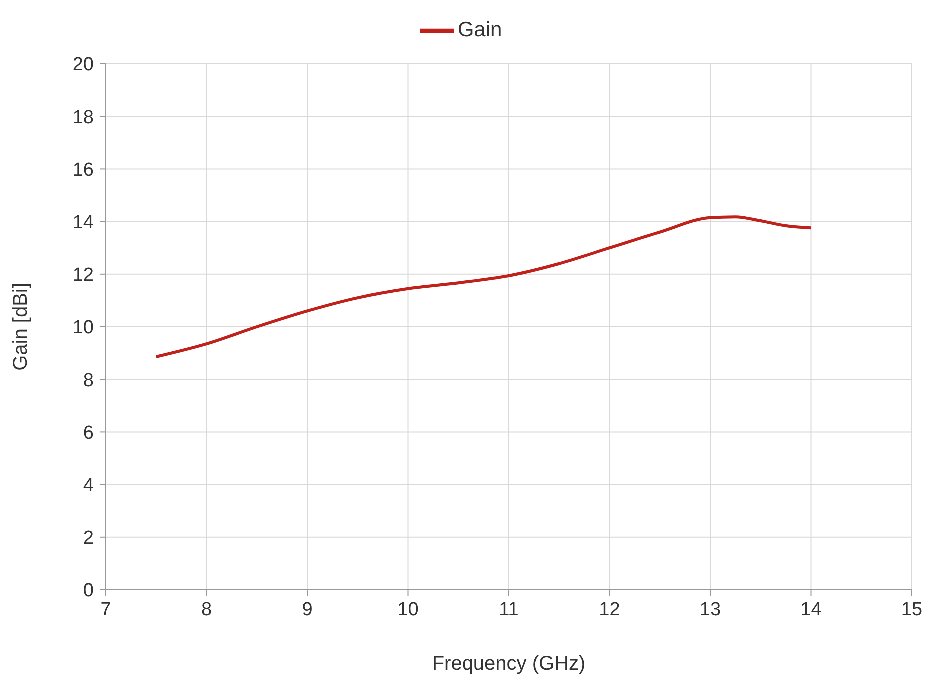 The height and width of the screenshot is (696, 930). What do you see at coordinates (483, 287) in the screenshot?
I see `line-series` at bounding box center [483, 287].